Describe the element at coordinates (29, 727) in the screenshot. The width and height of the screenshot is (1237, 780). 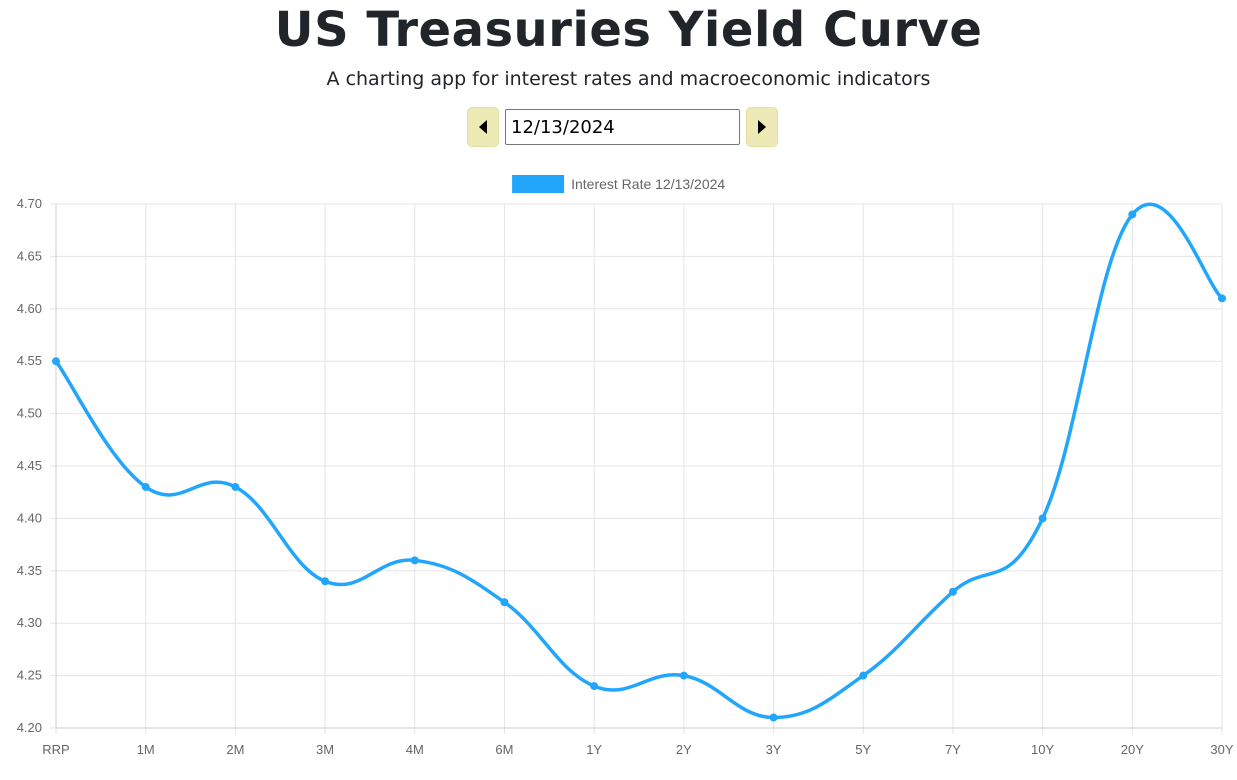
I see `y-tick-label: 4.20` at that location.